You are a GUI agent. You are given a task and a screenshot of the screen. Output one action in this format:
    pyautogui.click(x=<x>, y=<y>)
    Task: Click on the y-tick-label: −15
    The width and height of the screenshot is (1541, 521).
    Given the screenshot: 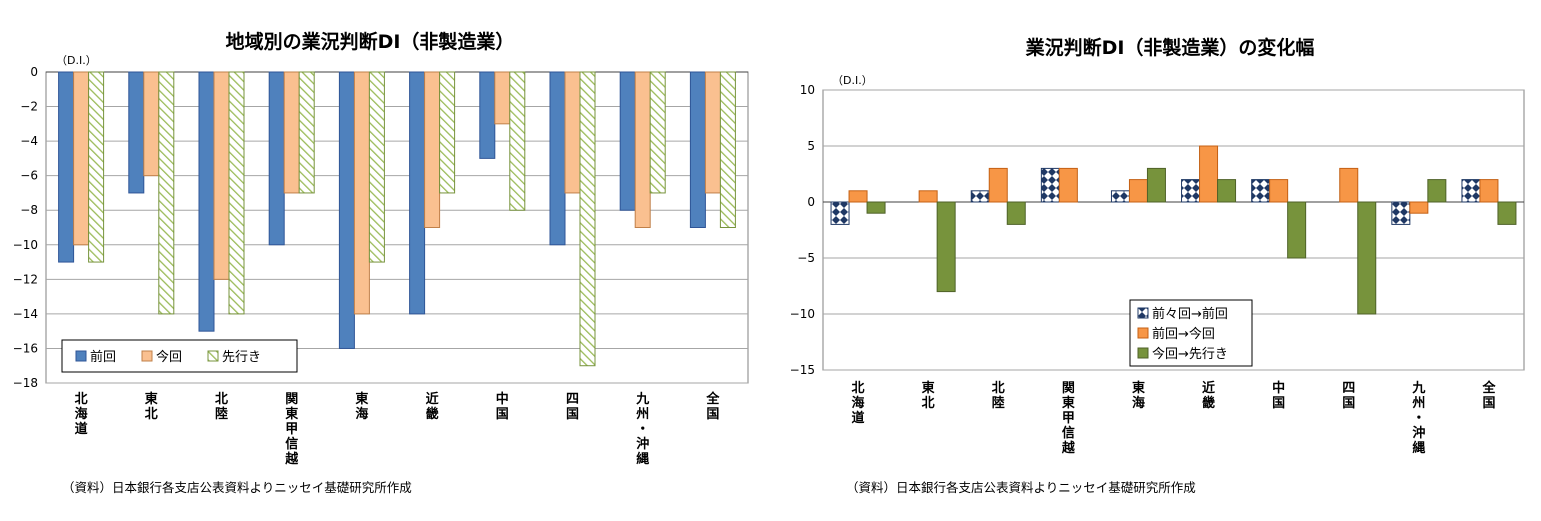 What is the action you would take?
    pyautogui.click(x=802, y=370)
    